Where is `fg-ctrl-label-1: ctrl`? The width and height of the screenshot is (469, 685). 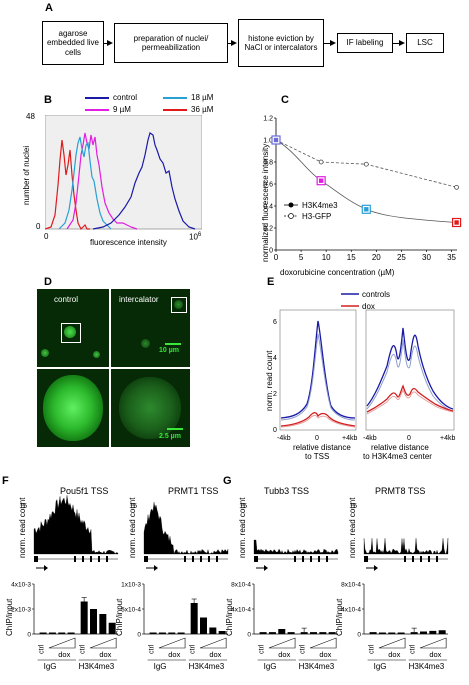 fg-ctrl-label-1: ctrl is located at coordinates (152, 649).